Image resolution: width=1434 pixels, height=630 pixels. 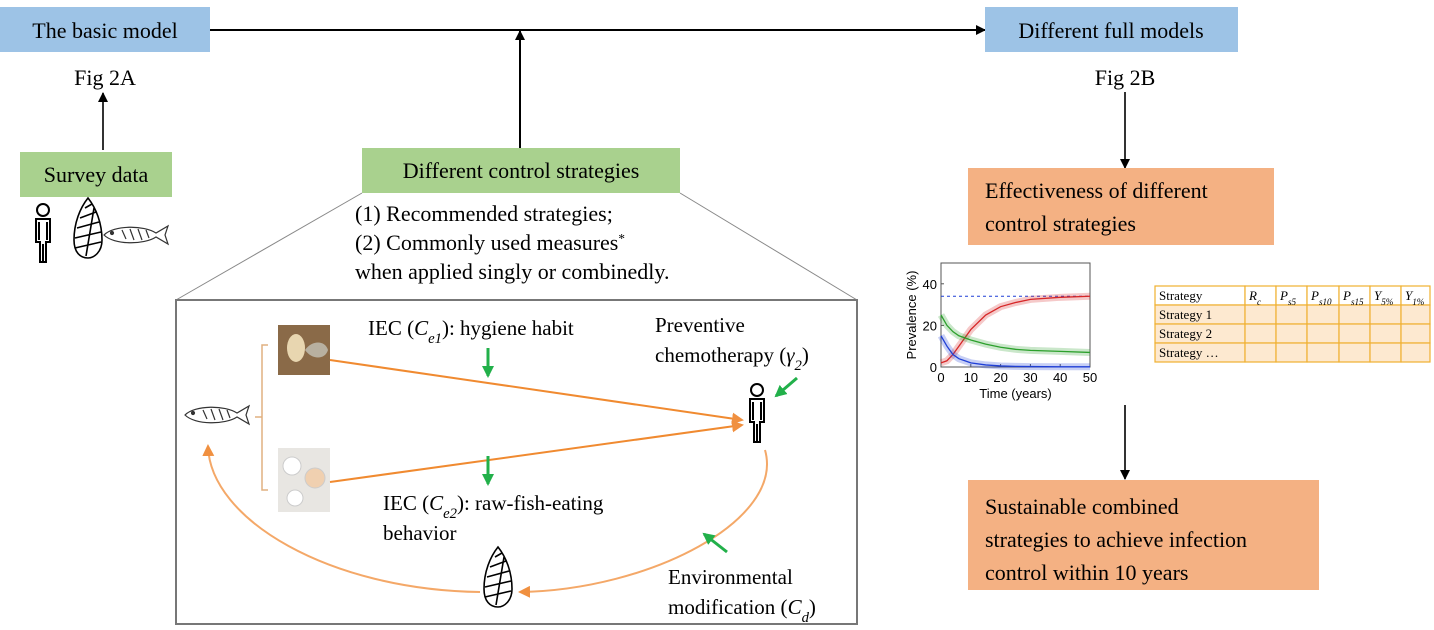 What do you see at coordinates (261, 417) in the screenshot?
I see `bracket` at bounding box center [261, 417].